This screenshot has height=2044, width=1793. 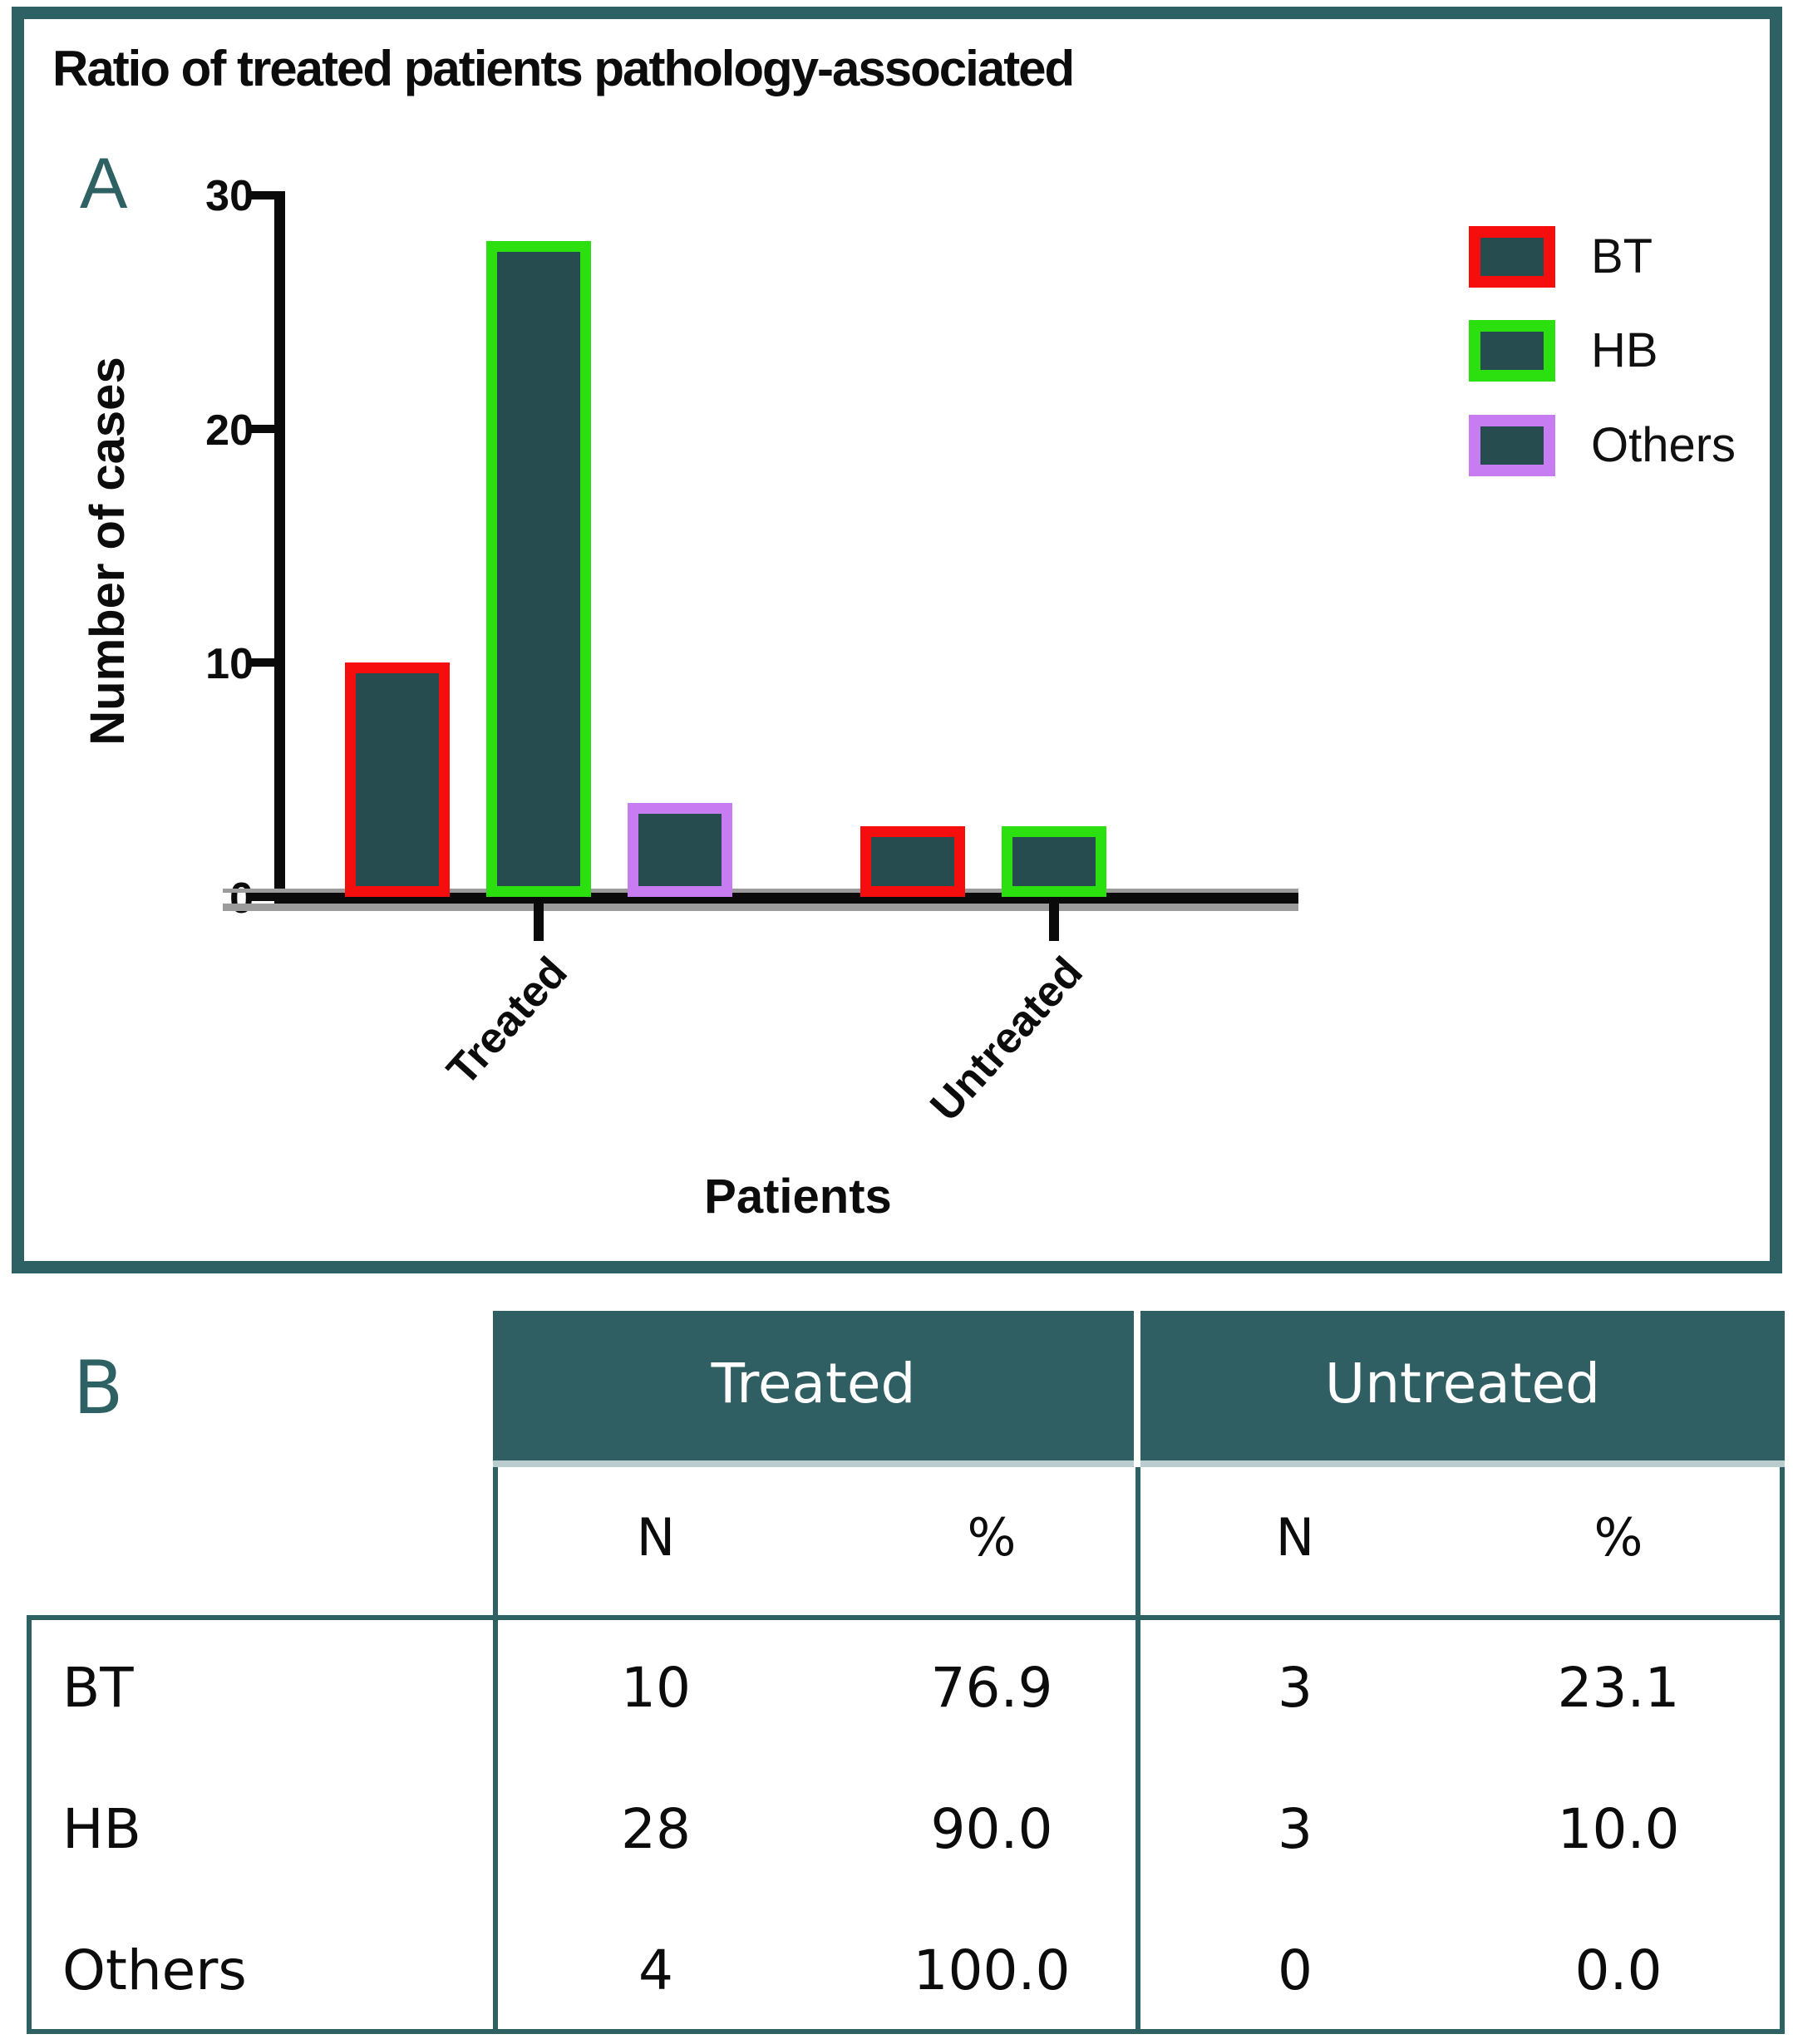 I want to click on table-vline-mid-group, so click(x=1137, y=1750).